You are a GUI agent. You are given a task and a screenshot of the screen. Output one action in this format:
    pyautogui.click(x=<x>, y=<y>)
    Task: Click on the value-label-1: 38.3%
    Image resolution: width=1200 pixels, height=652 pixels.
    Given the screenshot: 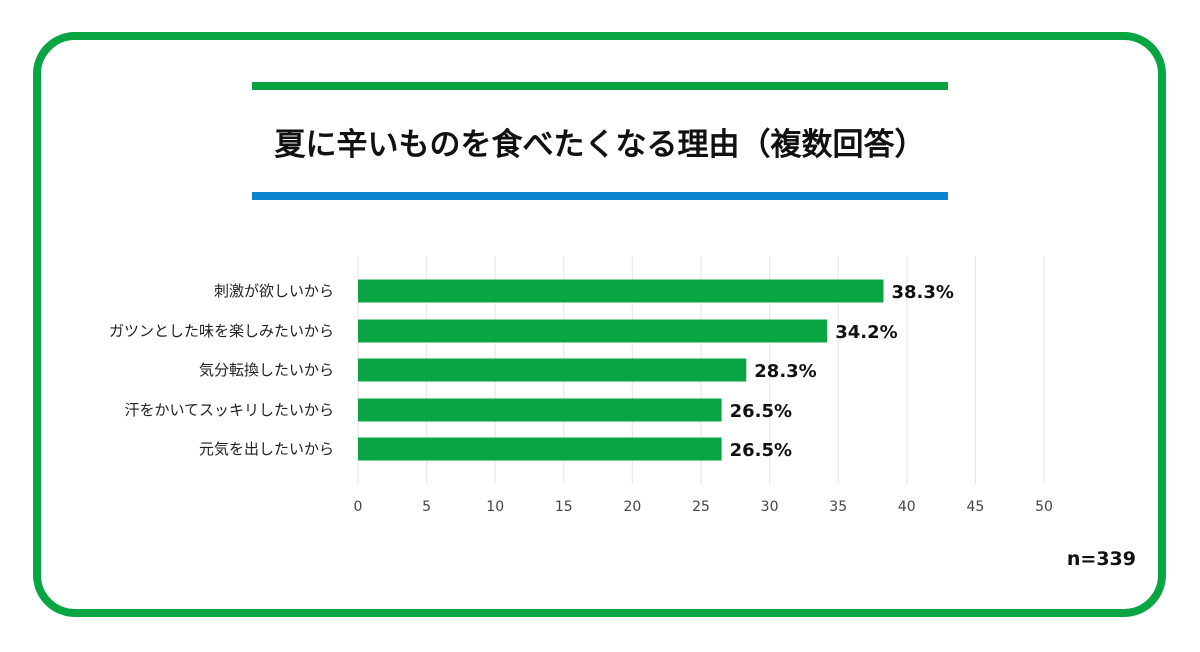 What is the action you would take?
    pyautogui.click(x=922, y=292)
    